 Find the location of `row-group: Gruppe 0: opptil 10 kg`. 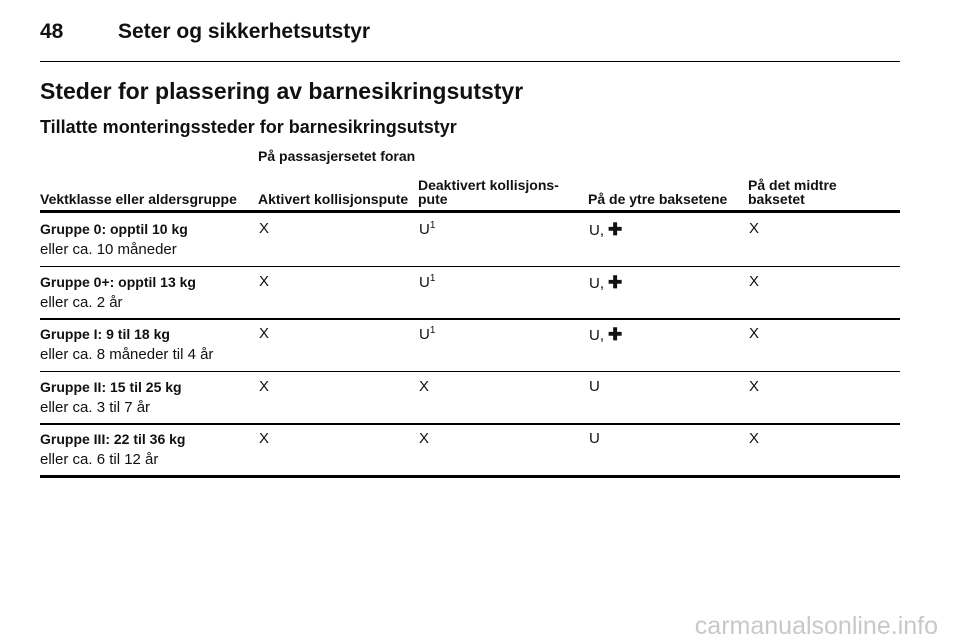

row-group: Gruppe 0: opptil 10 kg is located at coordinates (114, 229).